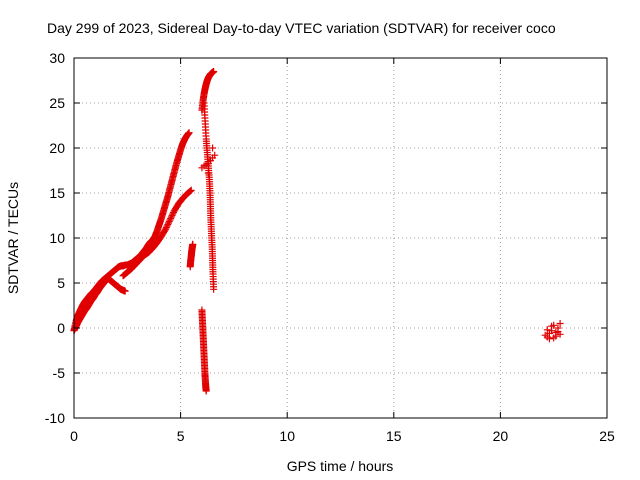  What do you see at coordinates (57, 103) in the screenshot?
I see `y-tick-label: 25` at bounding box center [57, 103].